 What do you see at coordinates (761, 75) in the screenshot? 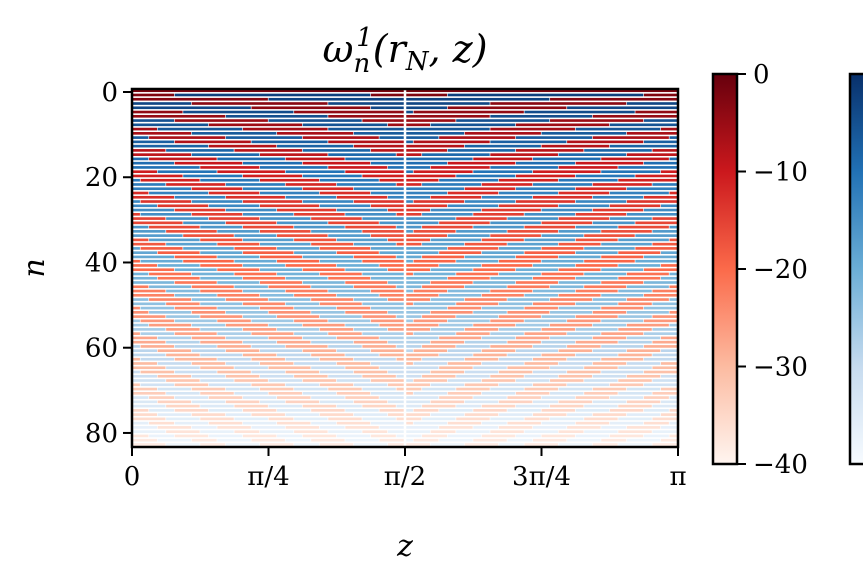
I see `colorbar-tick-label: 0` at bounding box center [761, 75].